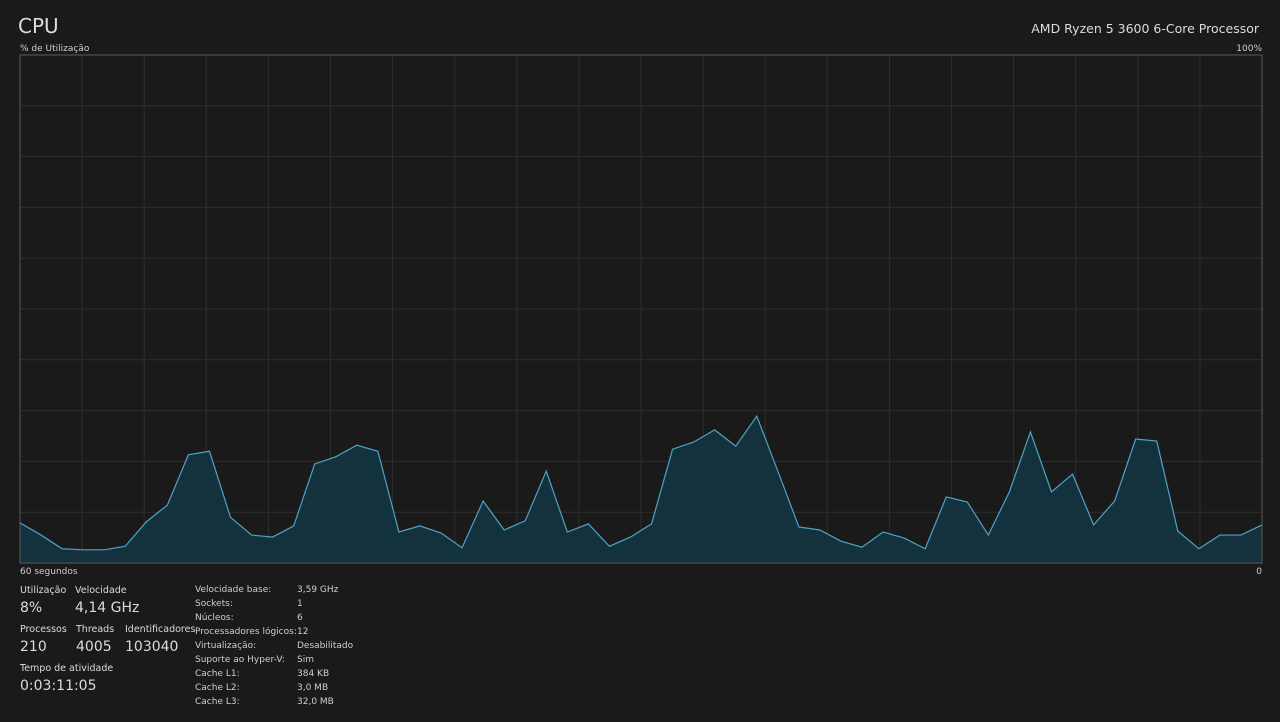 Image resolution: width=1280 pixels, height=722 pixels. Describe the element at coordinates (217, 688) in the screenshot. I see `detail-label: Cache L2:` at that location.